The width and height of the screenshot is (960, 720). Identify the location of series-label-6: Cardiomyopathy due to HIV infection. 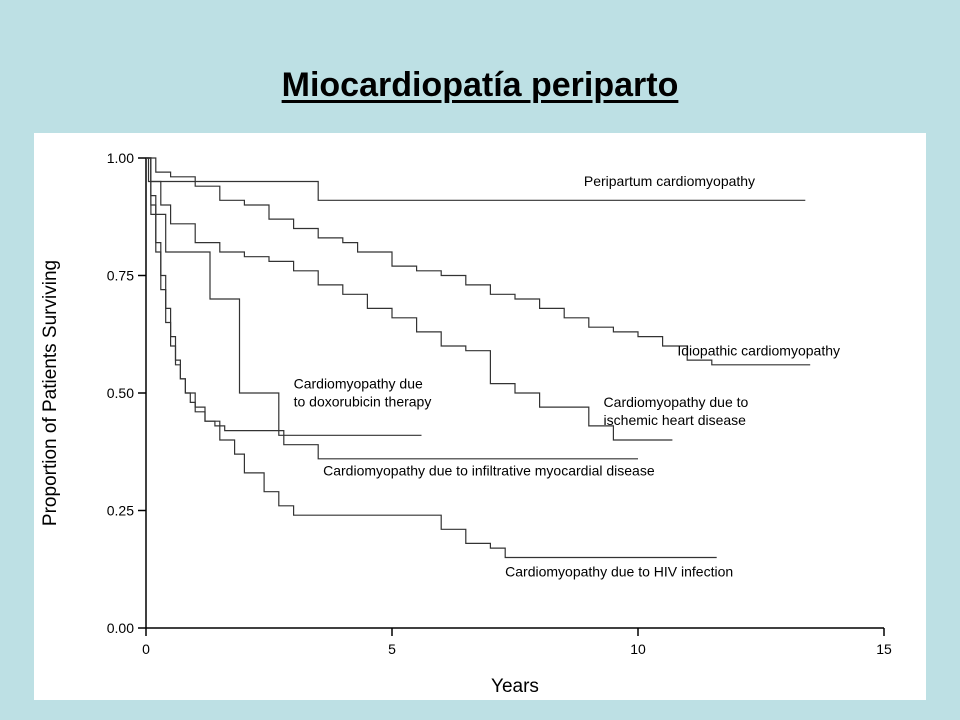
(619, 571).